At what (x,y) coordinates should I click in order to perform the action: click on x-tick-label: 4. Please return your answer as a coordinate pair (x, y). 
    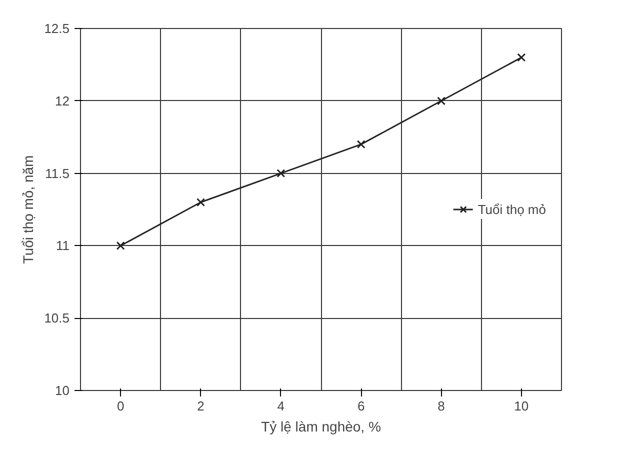
    Looking at the image, I should click on (281, 406).